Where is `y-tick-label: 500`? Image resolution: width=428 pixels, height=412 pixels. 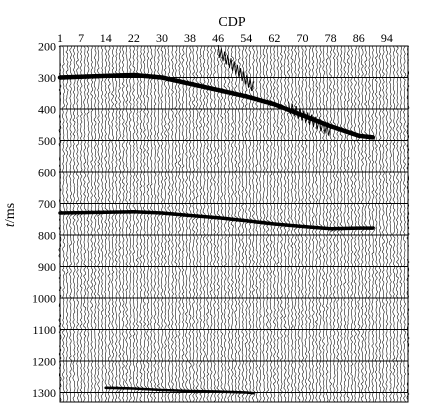
y-tick-label: 500 is located at coordinates (47, 141).